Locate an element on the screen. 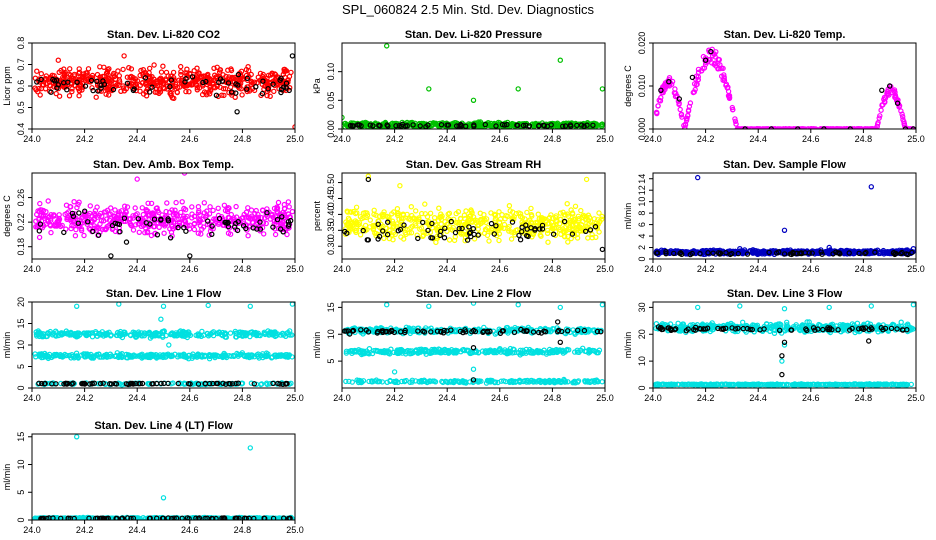 The height and width of the screenshot is (540, 936). y-tick-label: 0.26 is located at coordinates (21, 198).